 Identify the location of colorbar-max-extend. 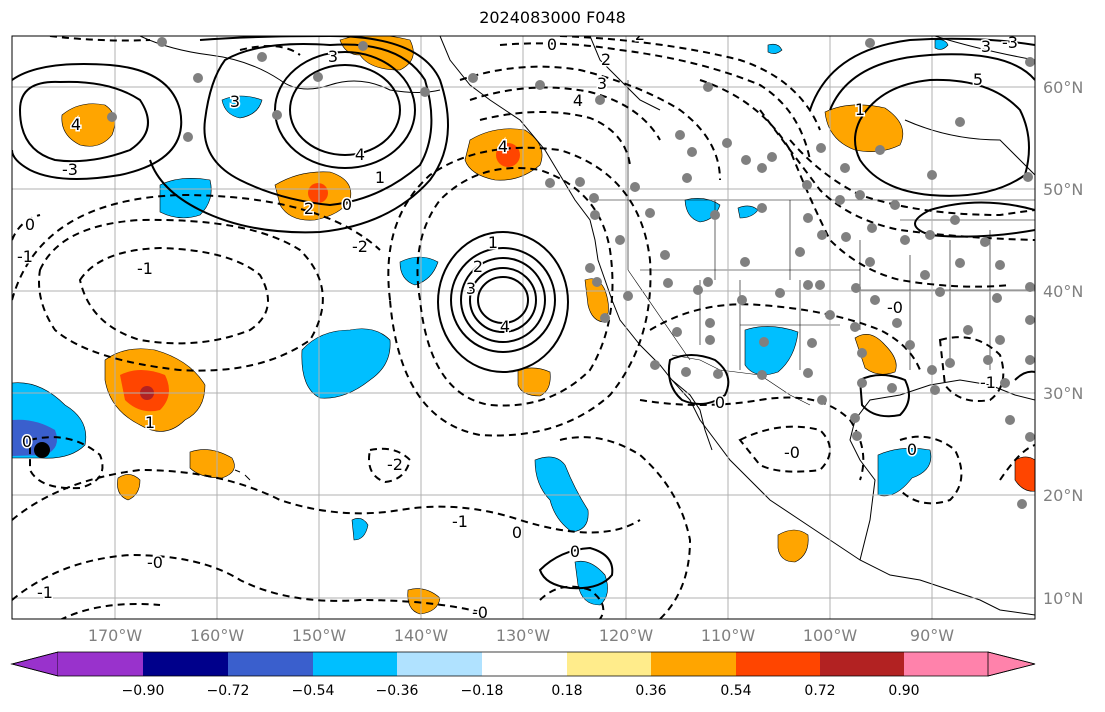
(1011, 664).